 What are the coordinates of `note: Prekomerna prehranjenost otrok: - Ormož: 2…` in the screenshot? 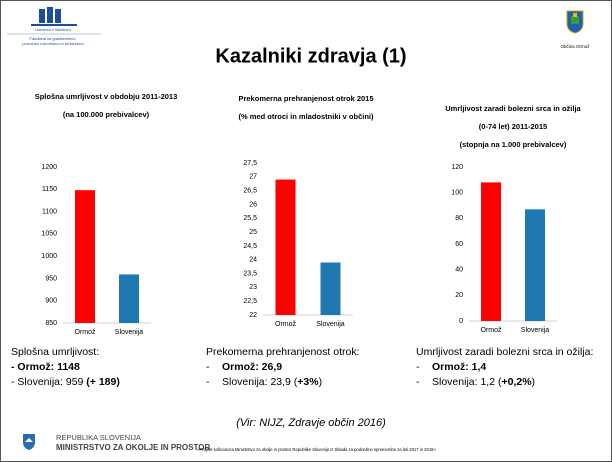 It's located at (283, 367).